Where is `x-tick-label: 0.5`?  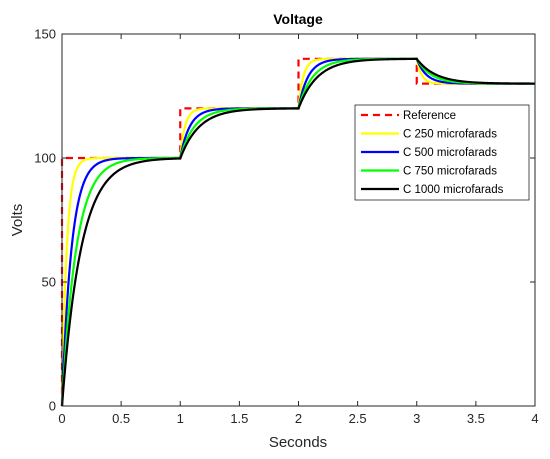
x-tick-label: 0.5 is located at coordinates (121, 418).